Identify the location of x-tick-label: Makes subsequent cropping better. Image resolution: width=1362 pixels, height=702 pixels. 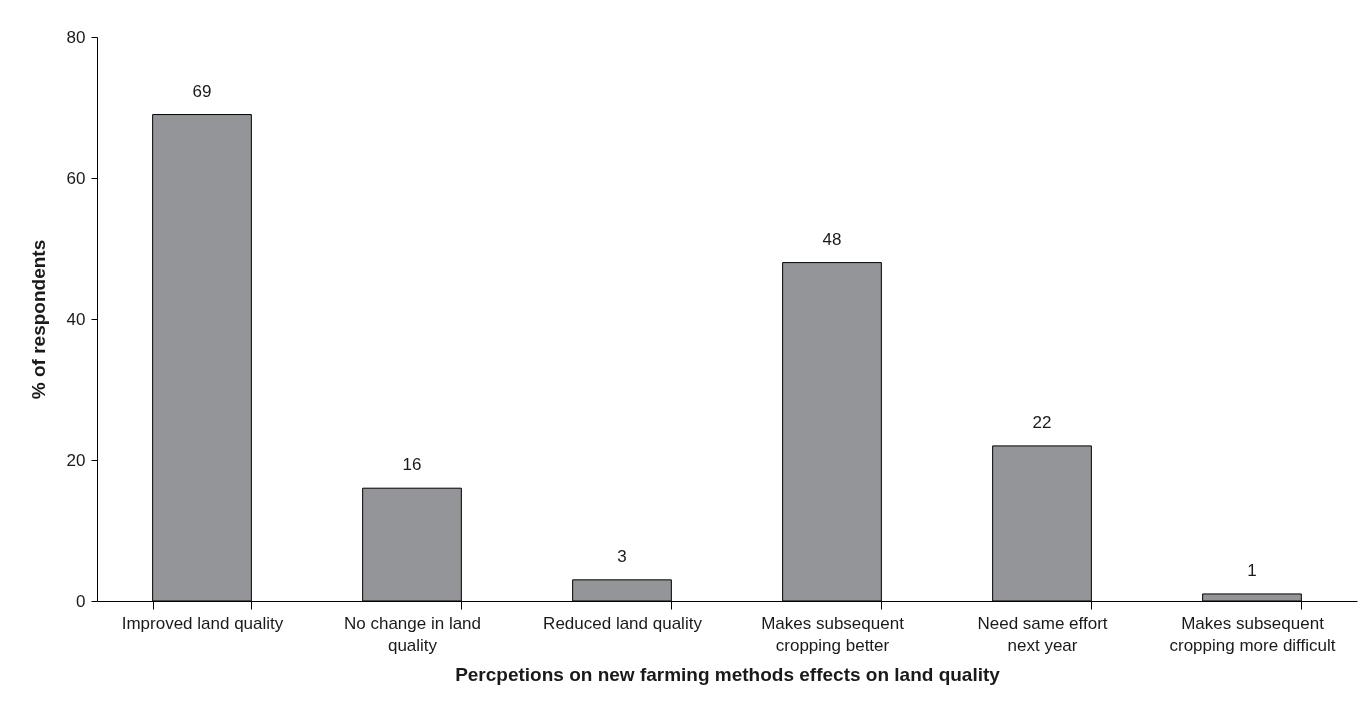
(833, 634).